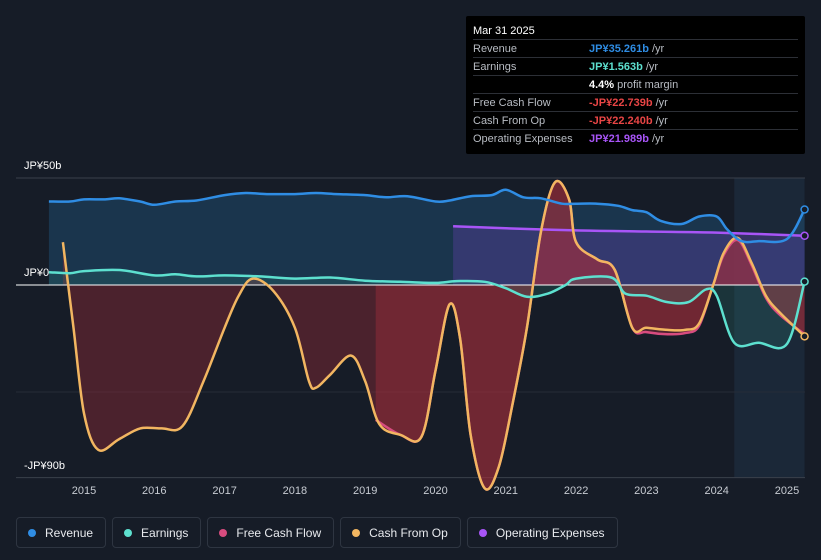 The width and height of the screenshot is (821, 560). I want to click on x-tick-label: 2025, so click(787, 491).